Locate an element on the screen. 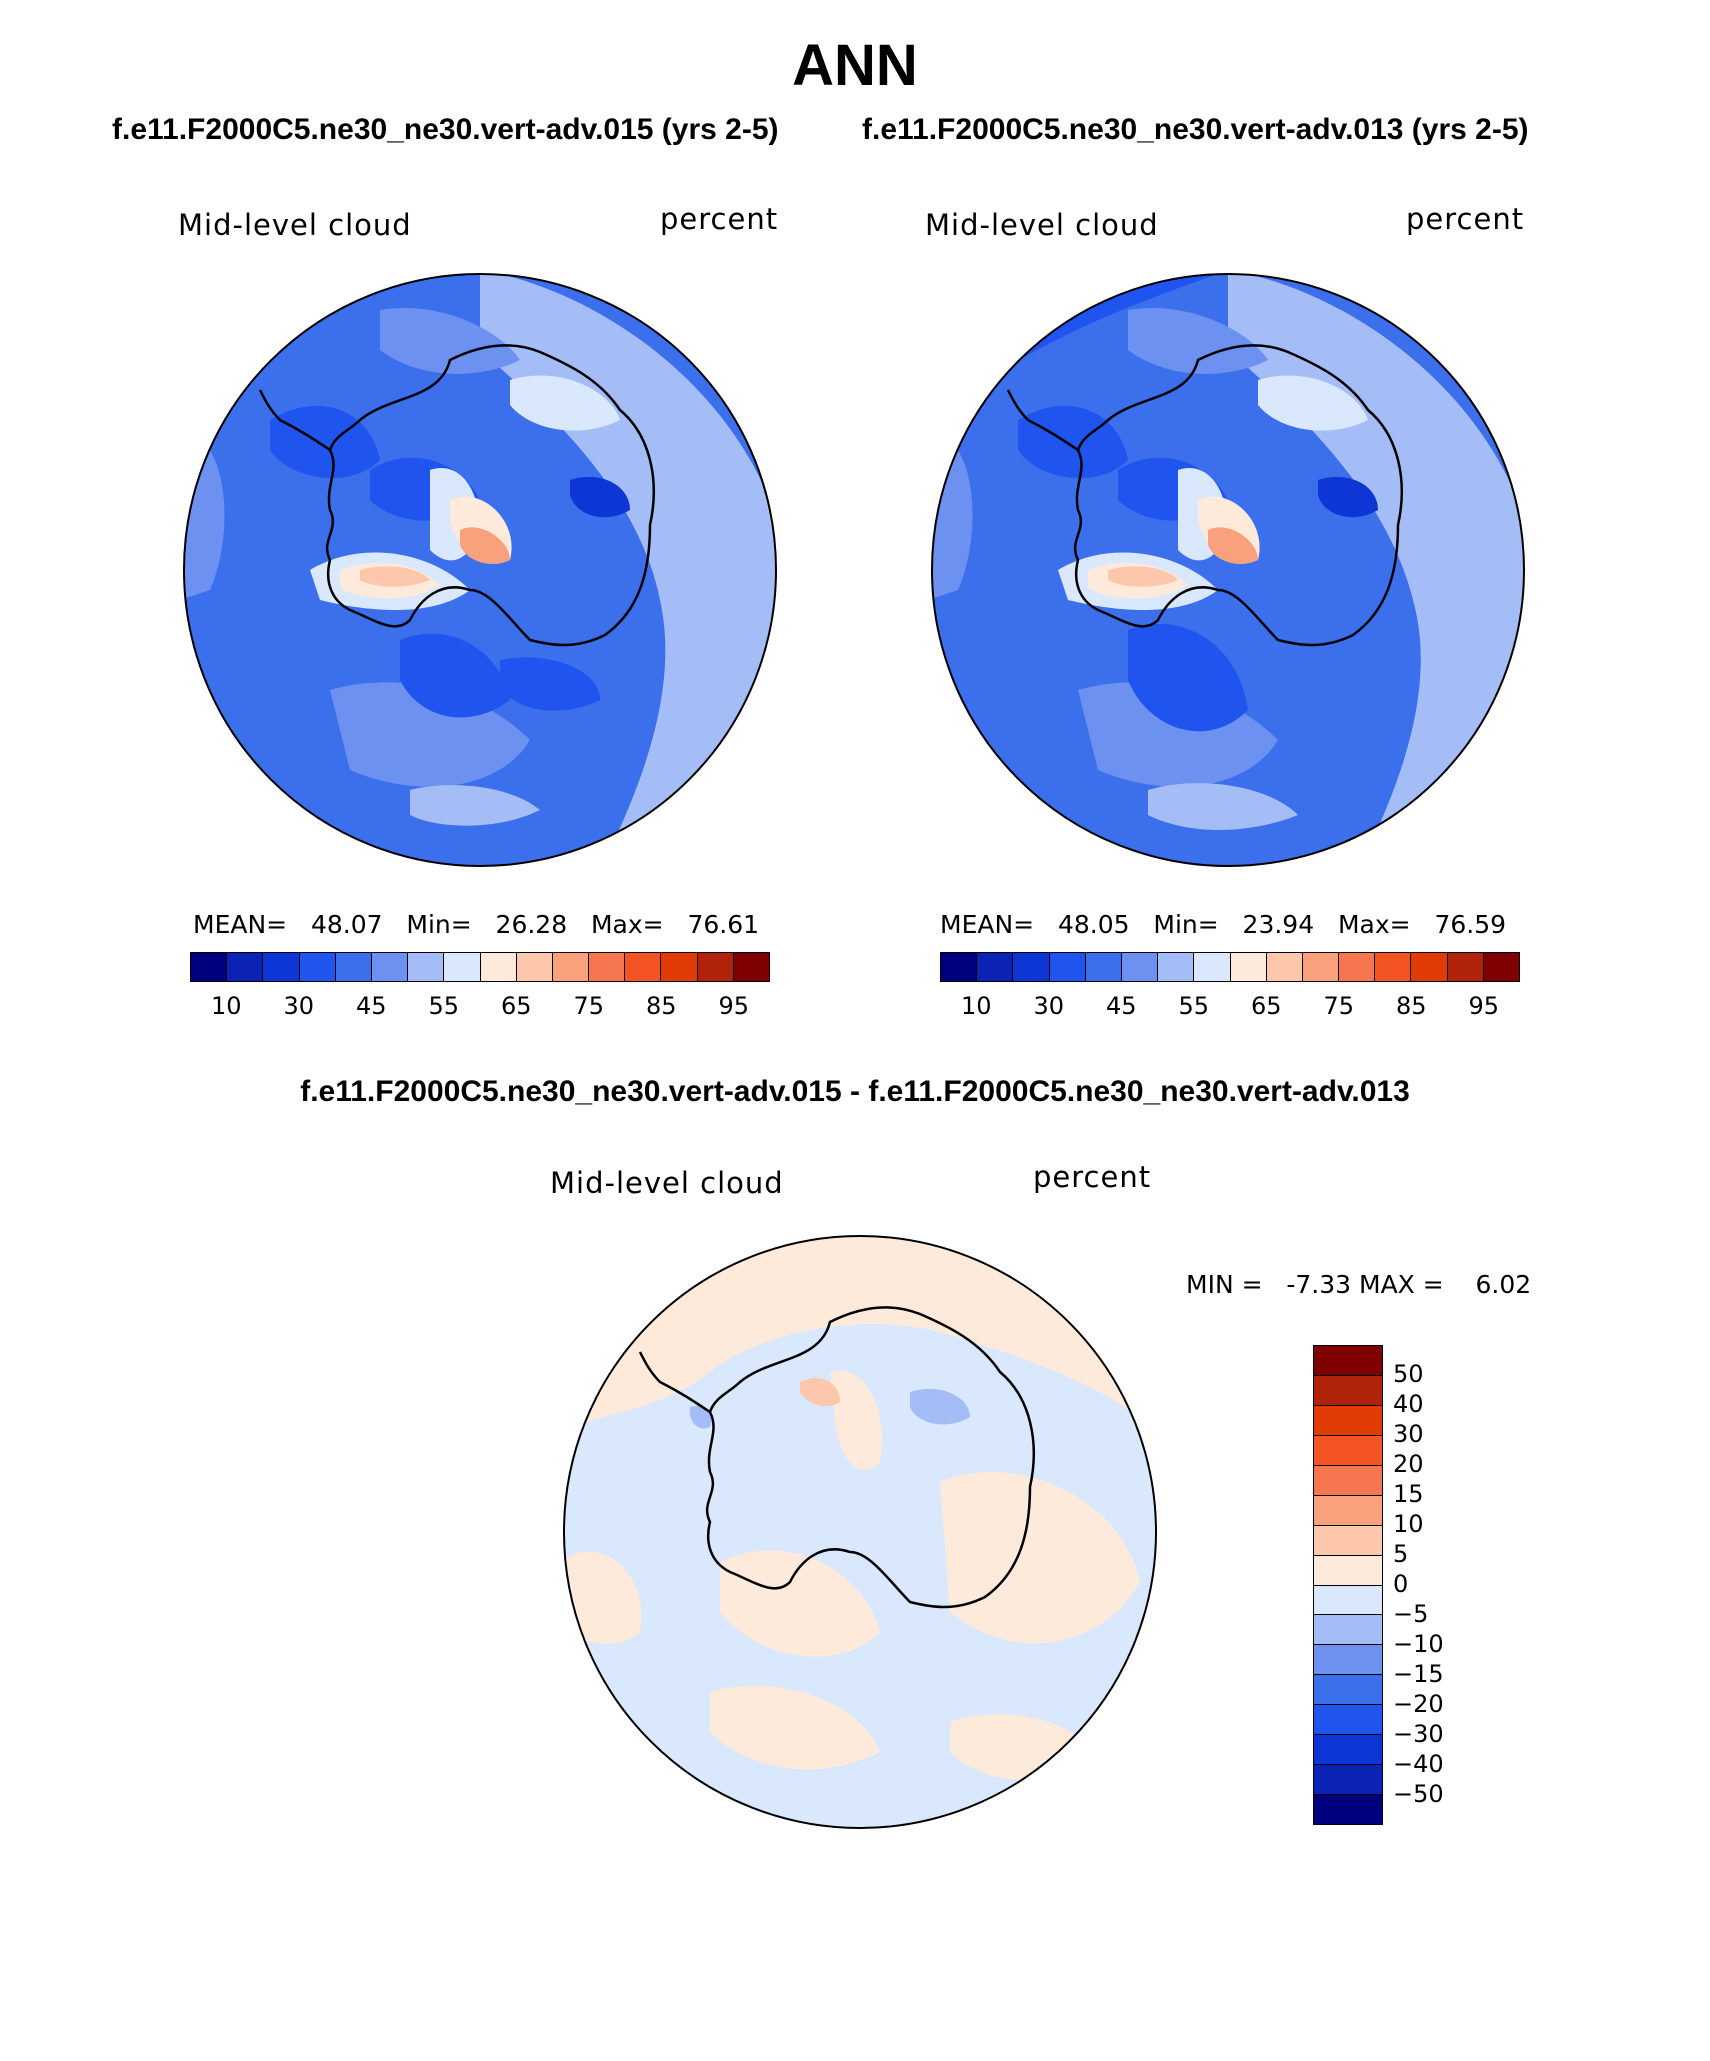 The width and height of the screenshot is (1710, 2061). colorbar-tick-label: 75 is located at coordinates (1339, 1006).